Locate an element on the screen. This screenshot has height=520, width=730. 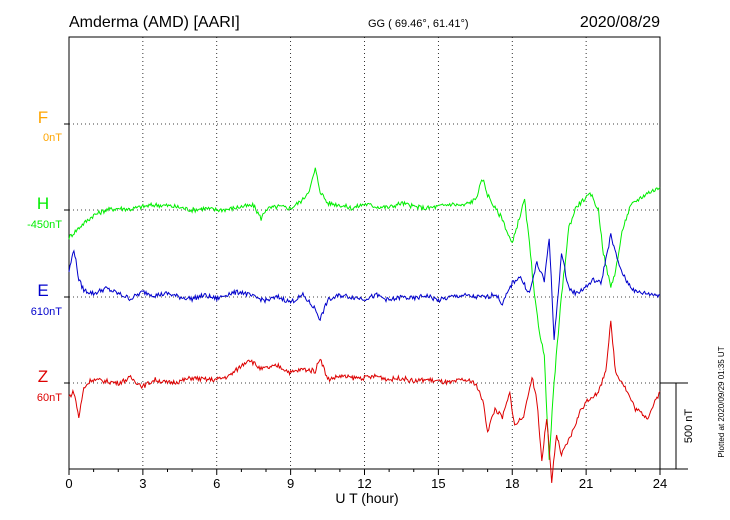
x-tick-label-0: 0 is located at coordinates (68, 483).